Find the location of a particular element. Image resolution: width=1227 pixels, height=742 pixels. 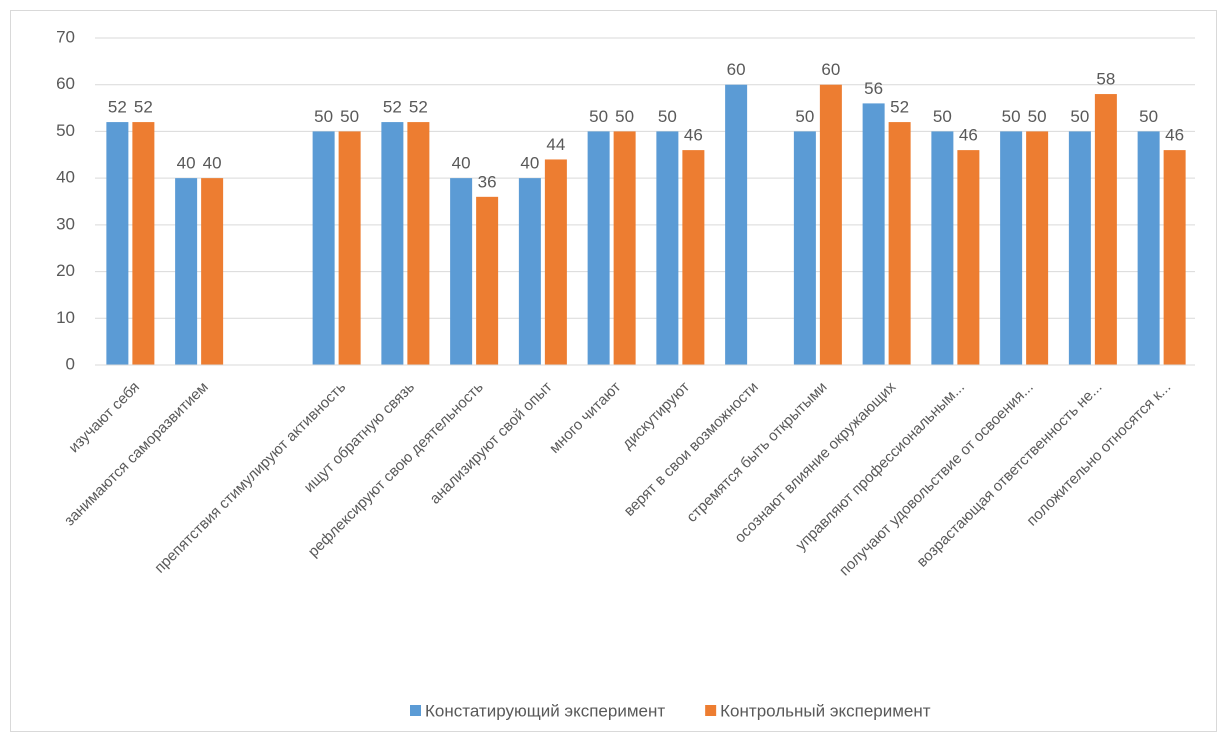

y-tick-label: 20 is located at coordinates (65, 270).